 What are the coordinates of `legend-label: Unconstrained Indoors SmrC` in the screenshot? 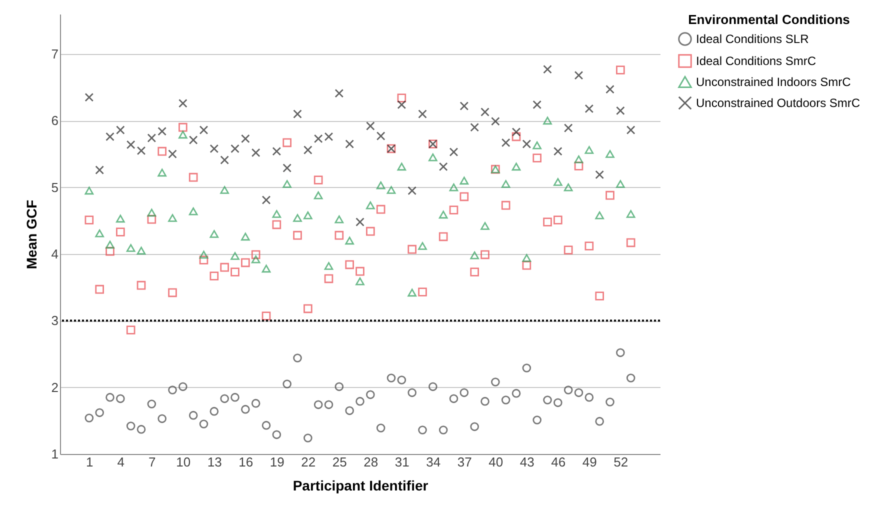 It's located at (774, 82).